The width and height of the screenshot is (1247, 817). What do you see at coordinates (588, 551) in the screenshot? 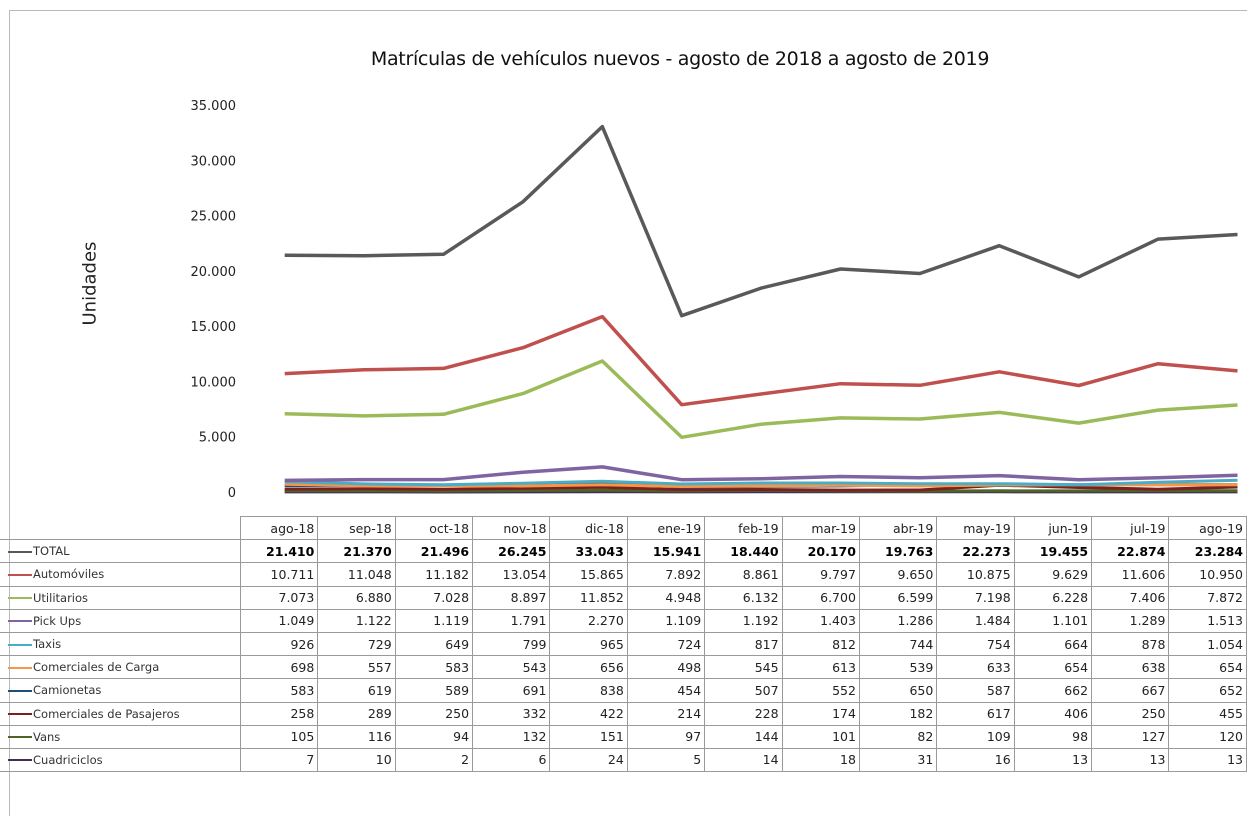
I see `data-value-cell: 33.043` at bounding box center [588, 551].